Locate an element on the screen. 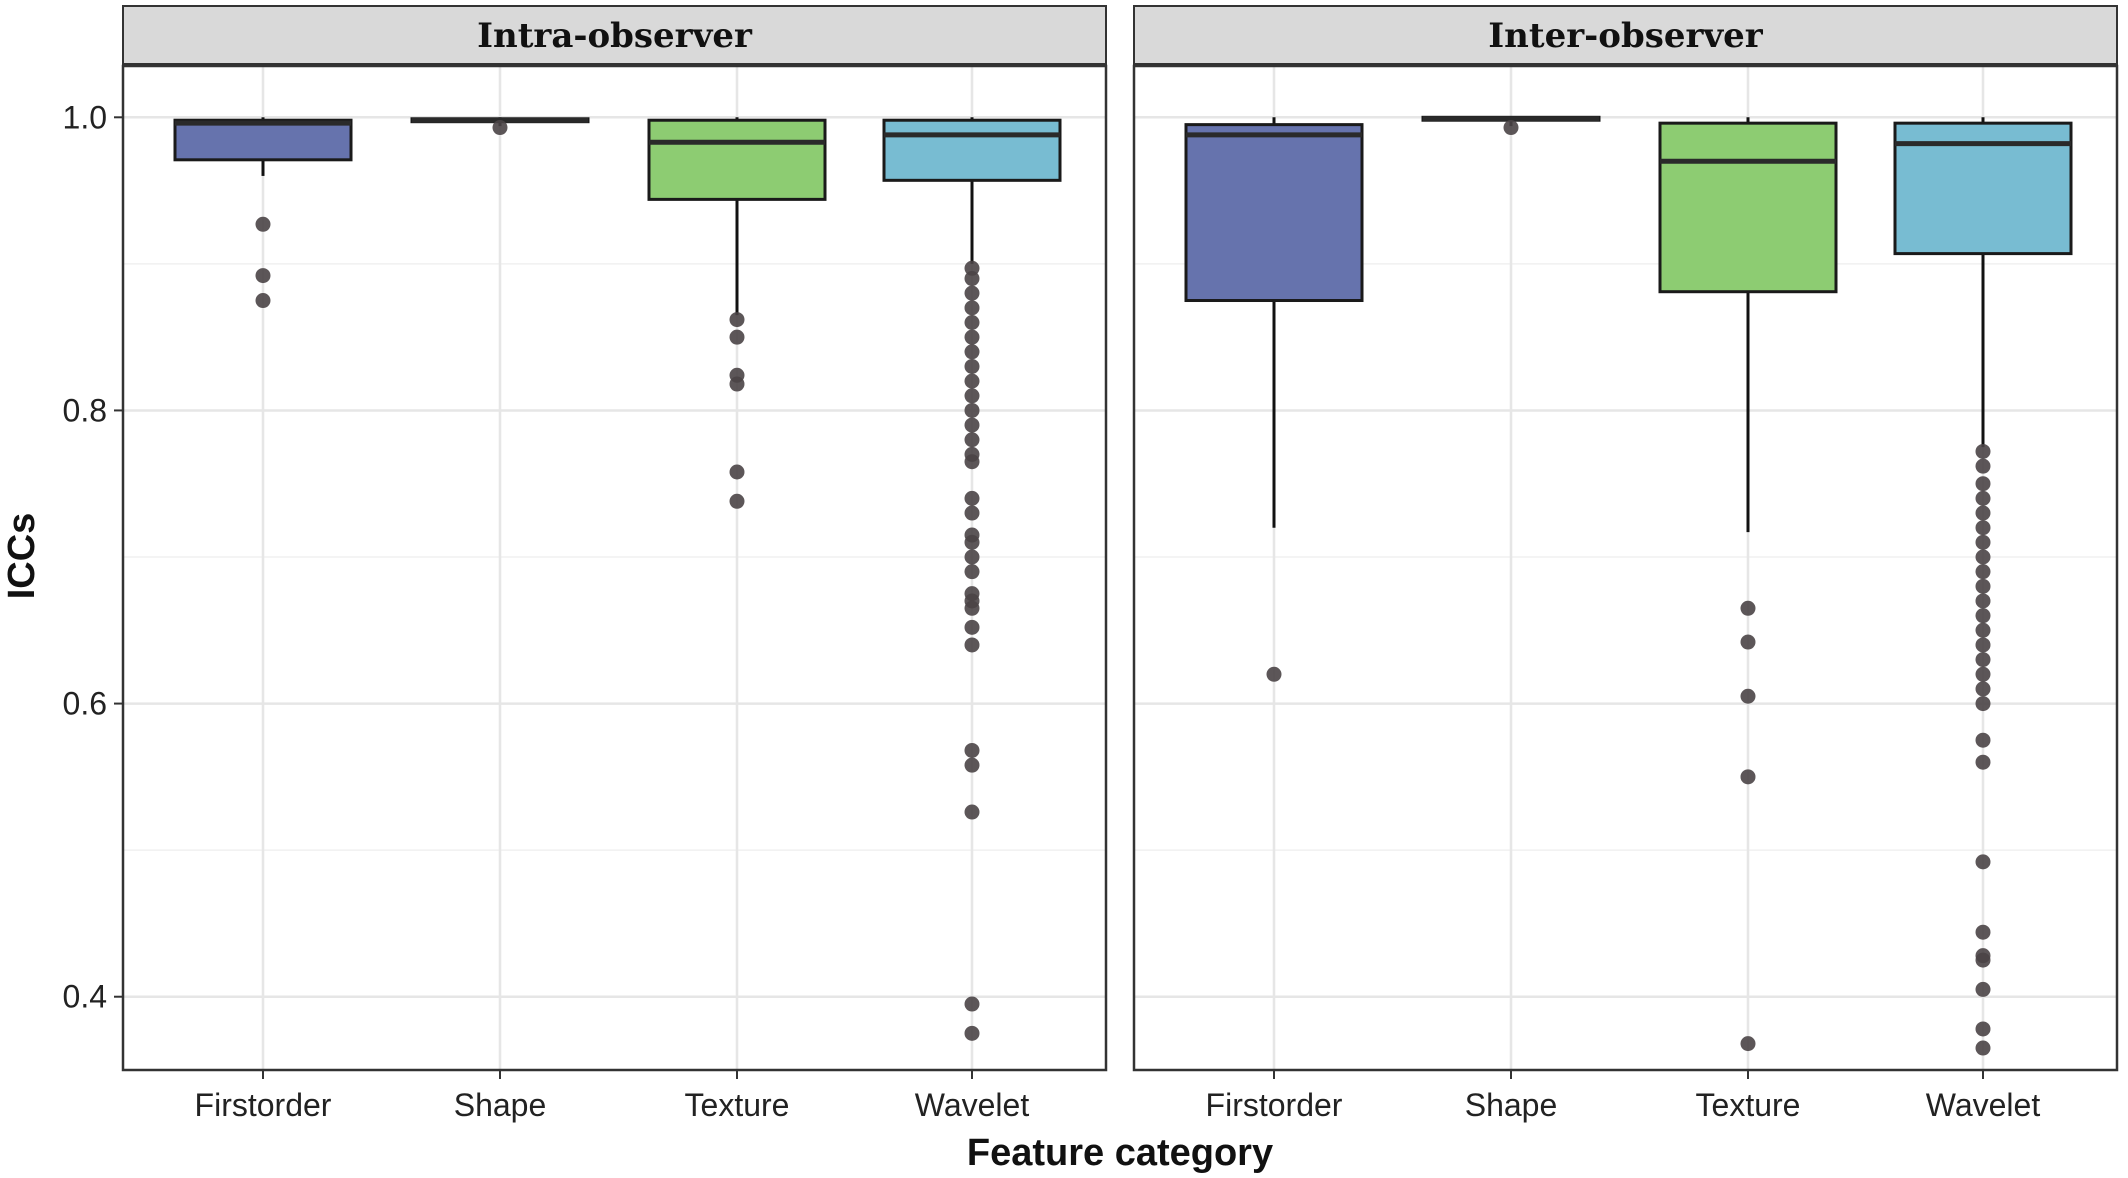 The height and width of the screenshot is (1178, 2128). facet-strip-title: Intra-observer is located at coordinates (615, 36).